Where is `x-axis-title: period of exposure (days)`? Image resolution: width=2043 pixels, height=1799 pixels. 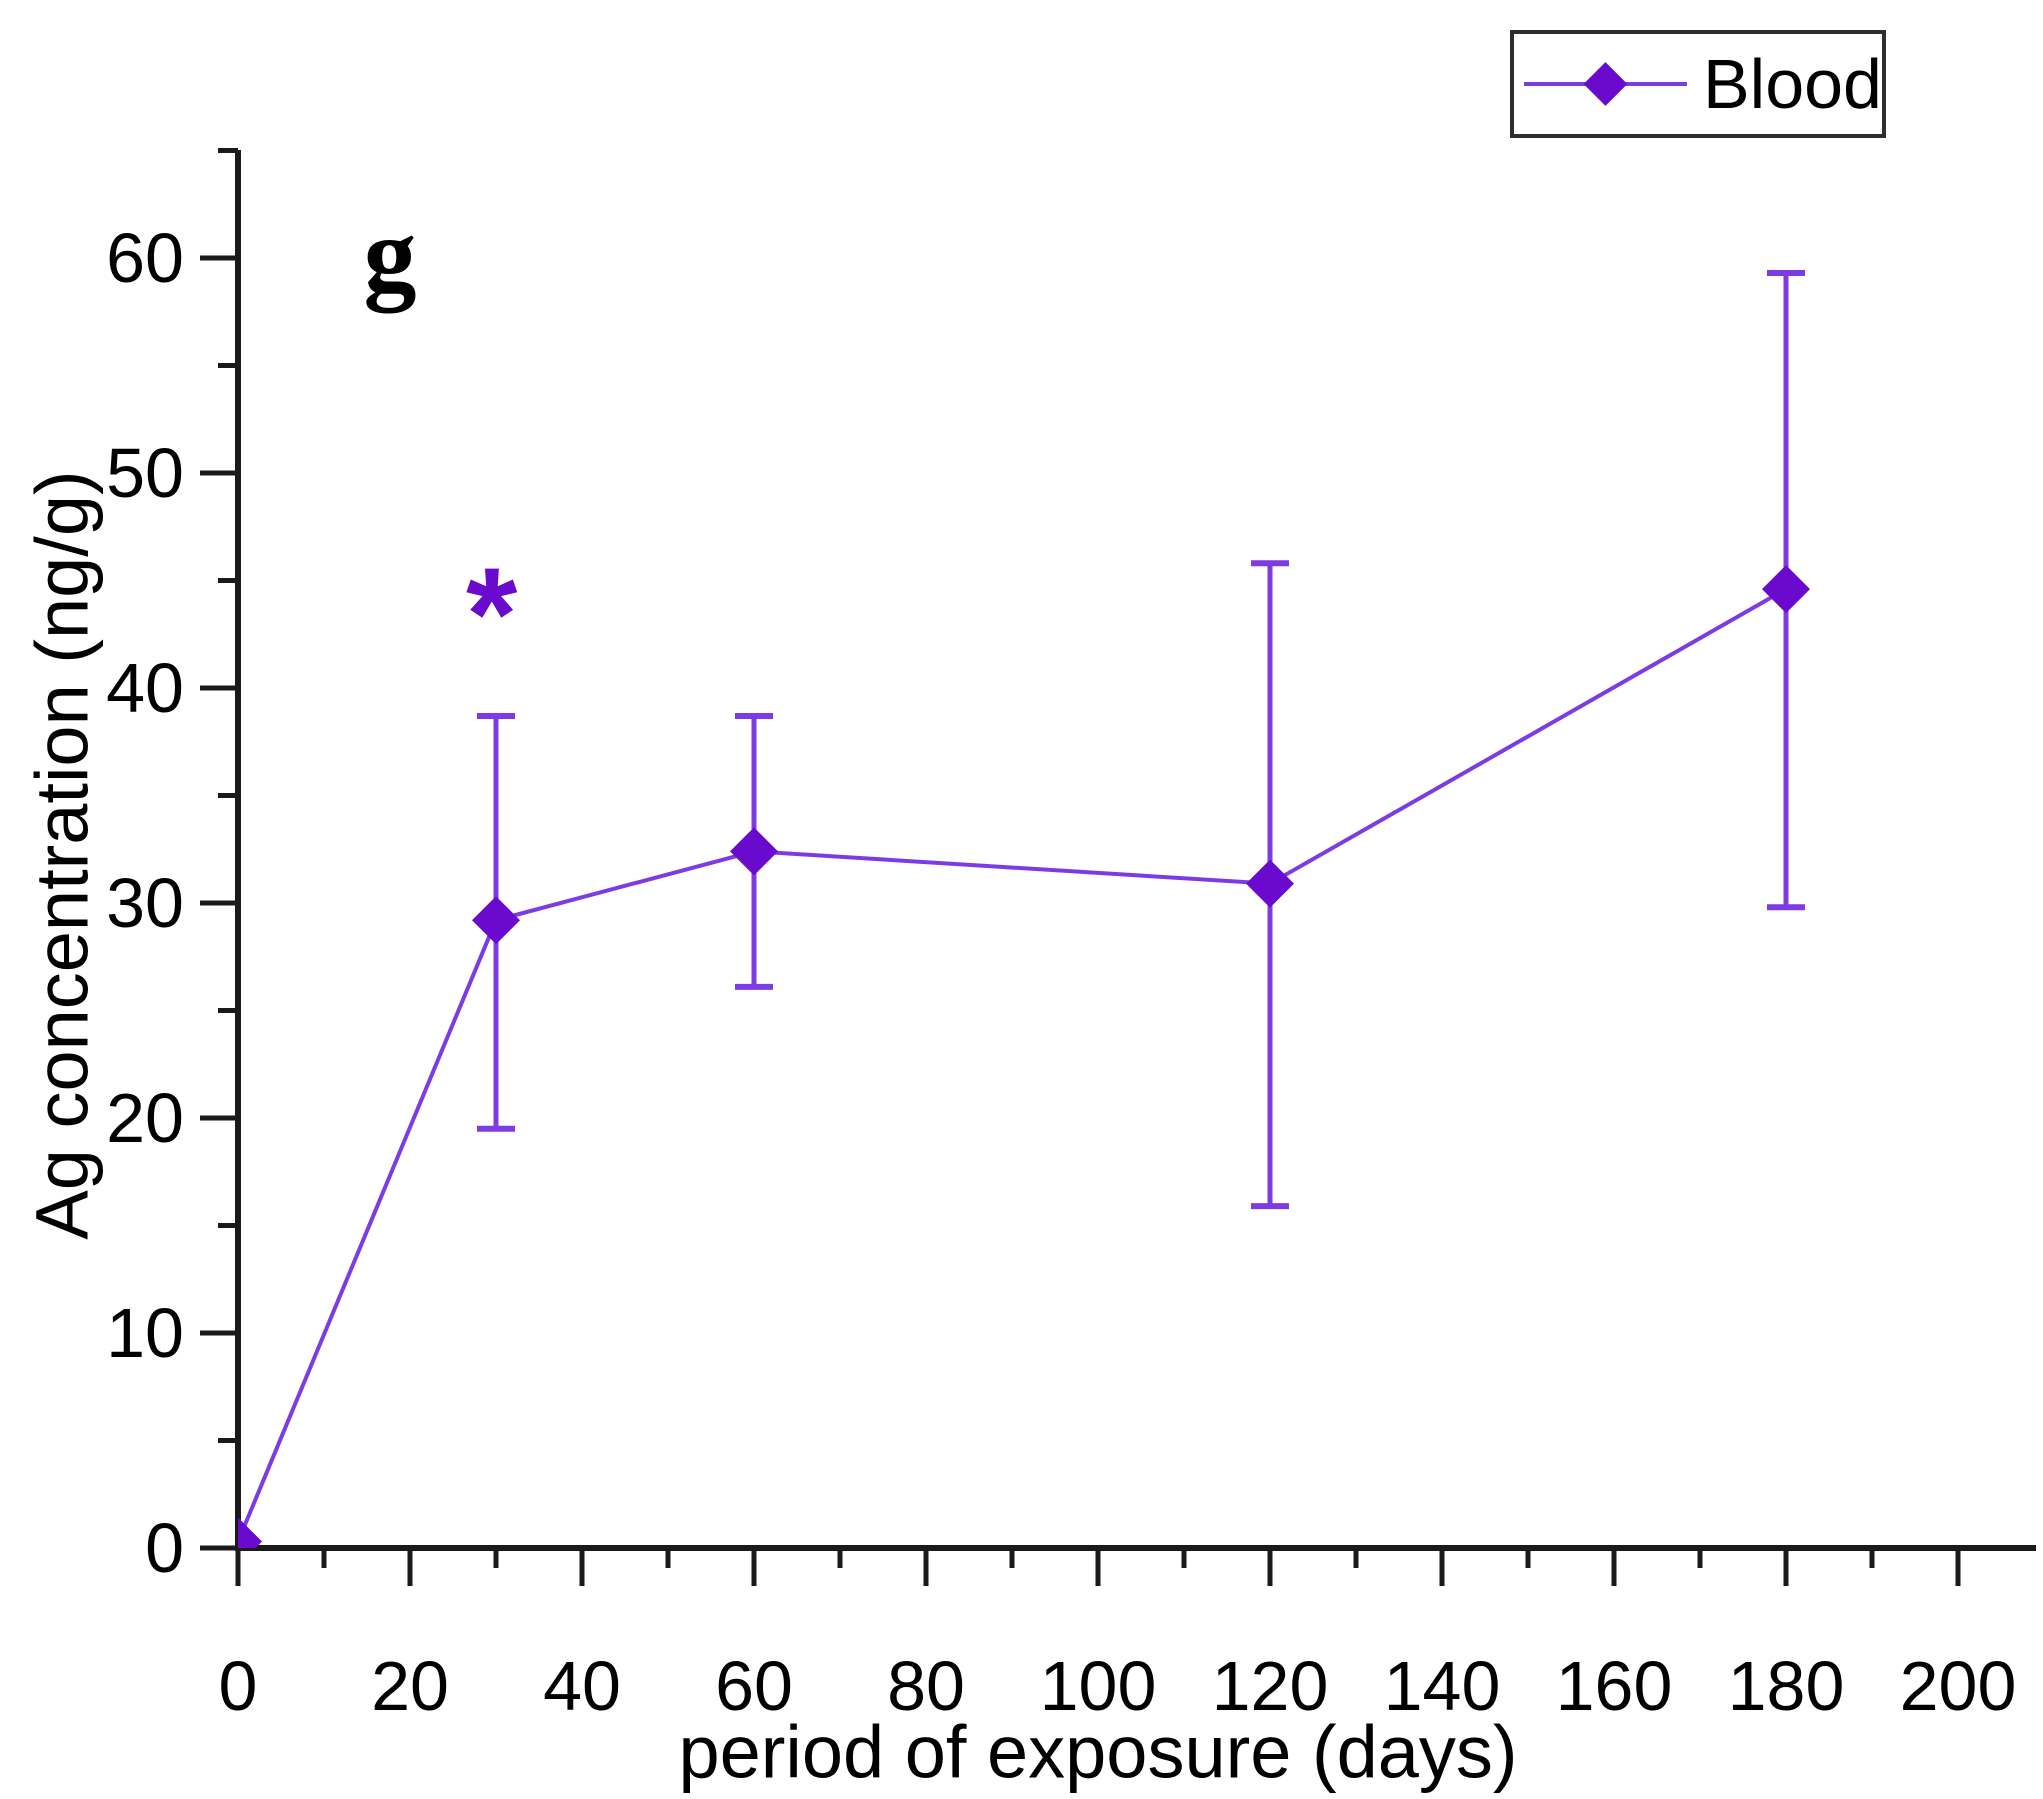
x-axis-title: period of exposure (days) is located at coordinates (1098, 1752).